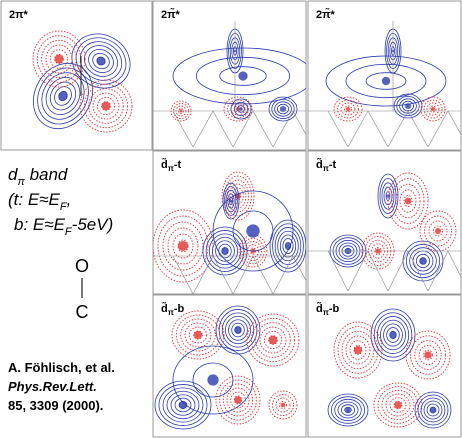  Describe the element at coordinates (52, 386) in the screenshot. I see `citation-journal: Phys.Rev.Lett.` at that location.